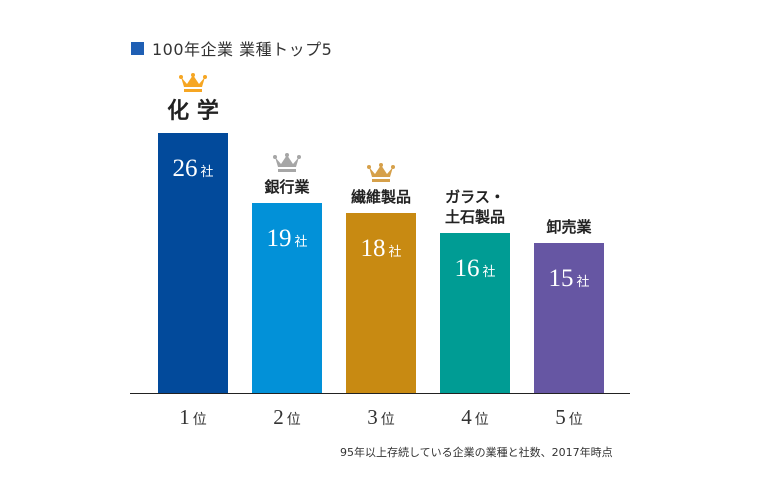 This screenshot has height=482, width=762. I want to click on bar-value-number: 26, so click(185, 168).